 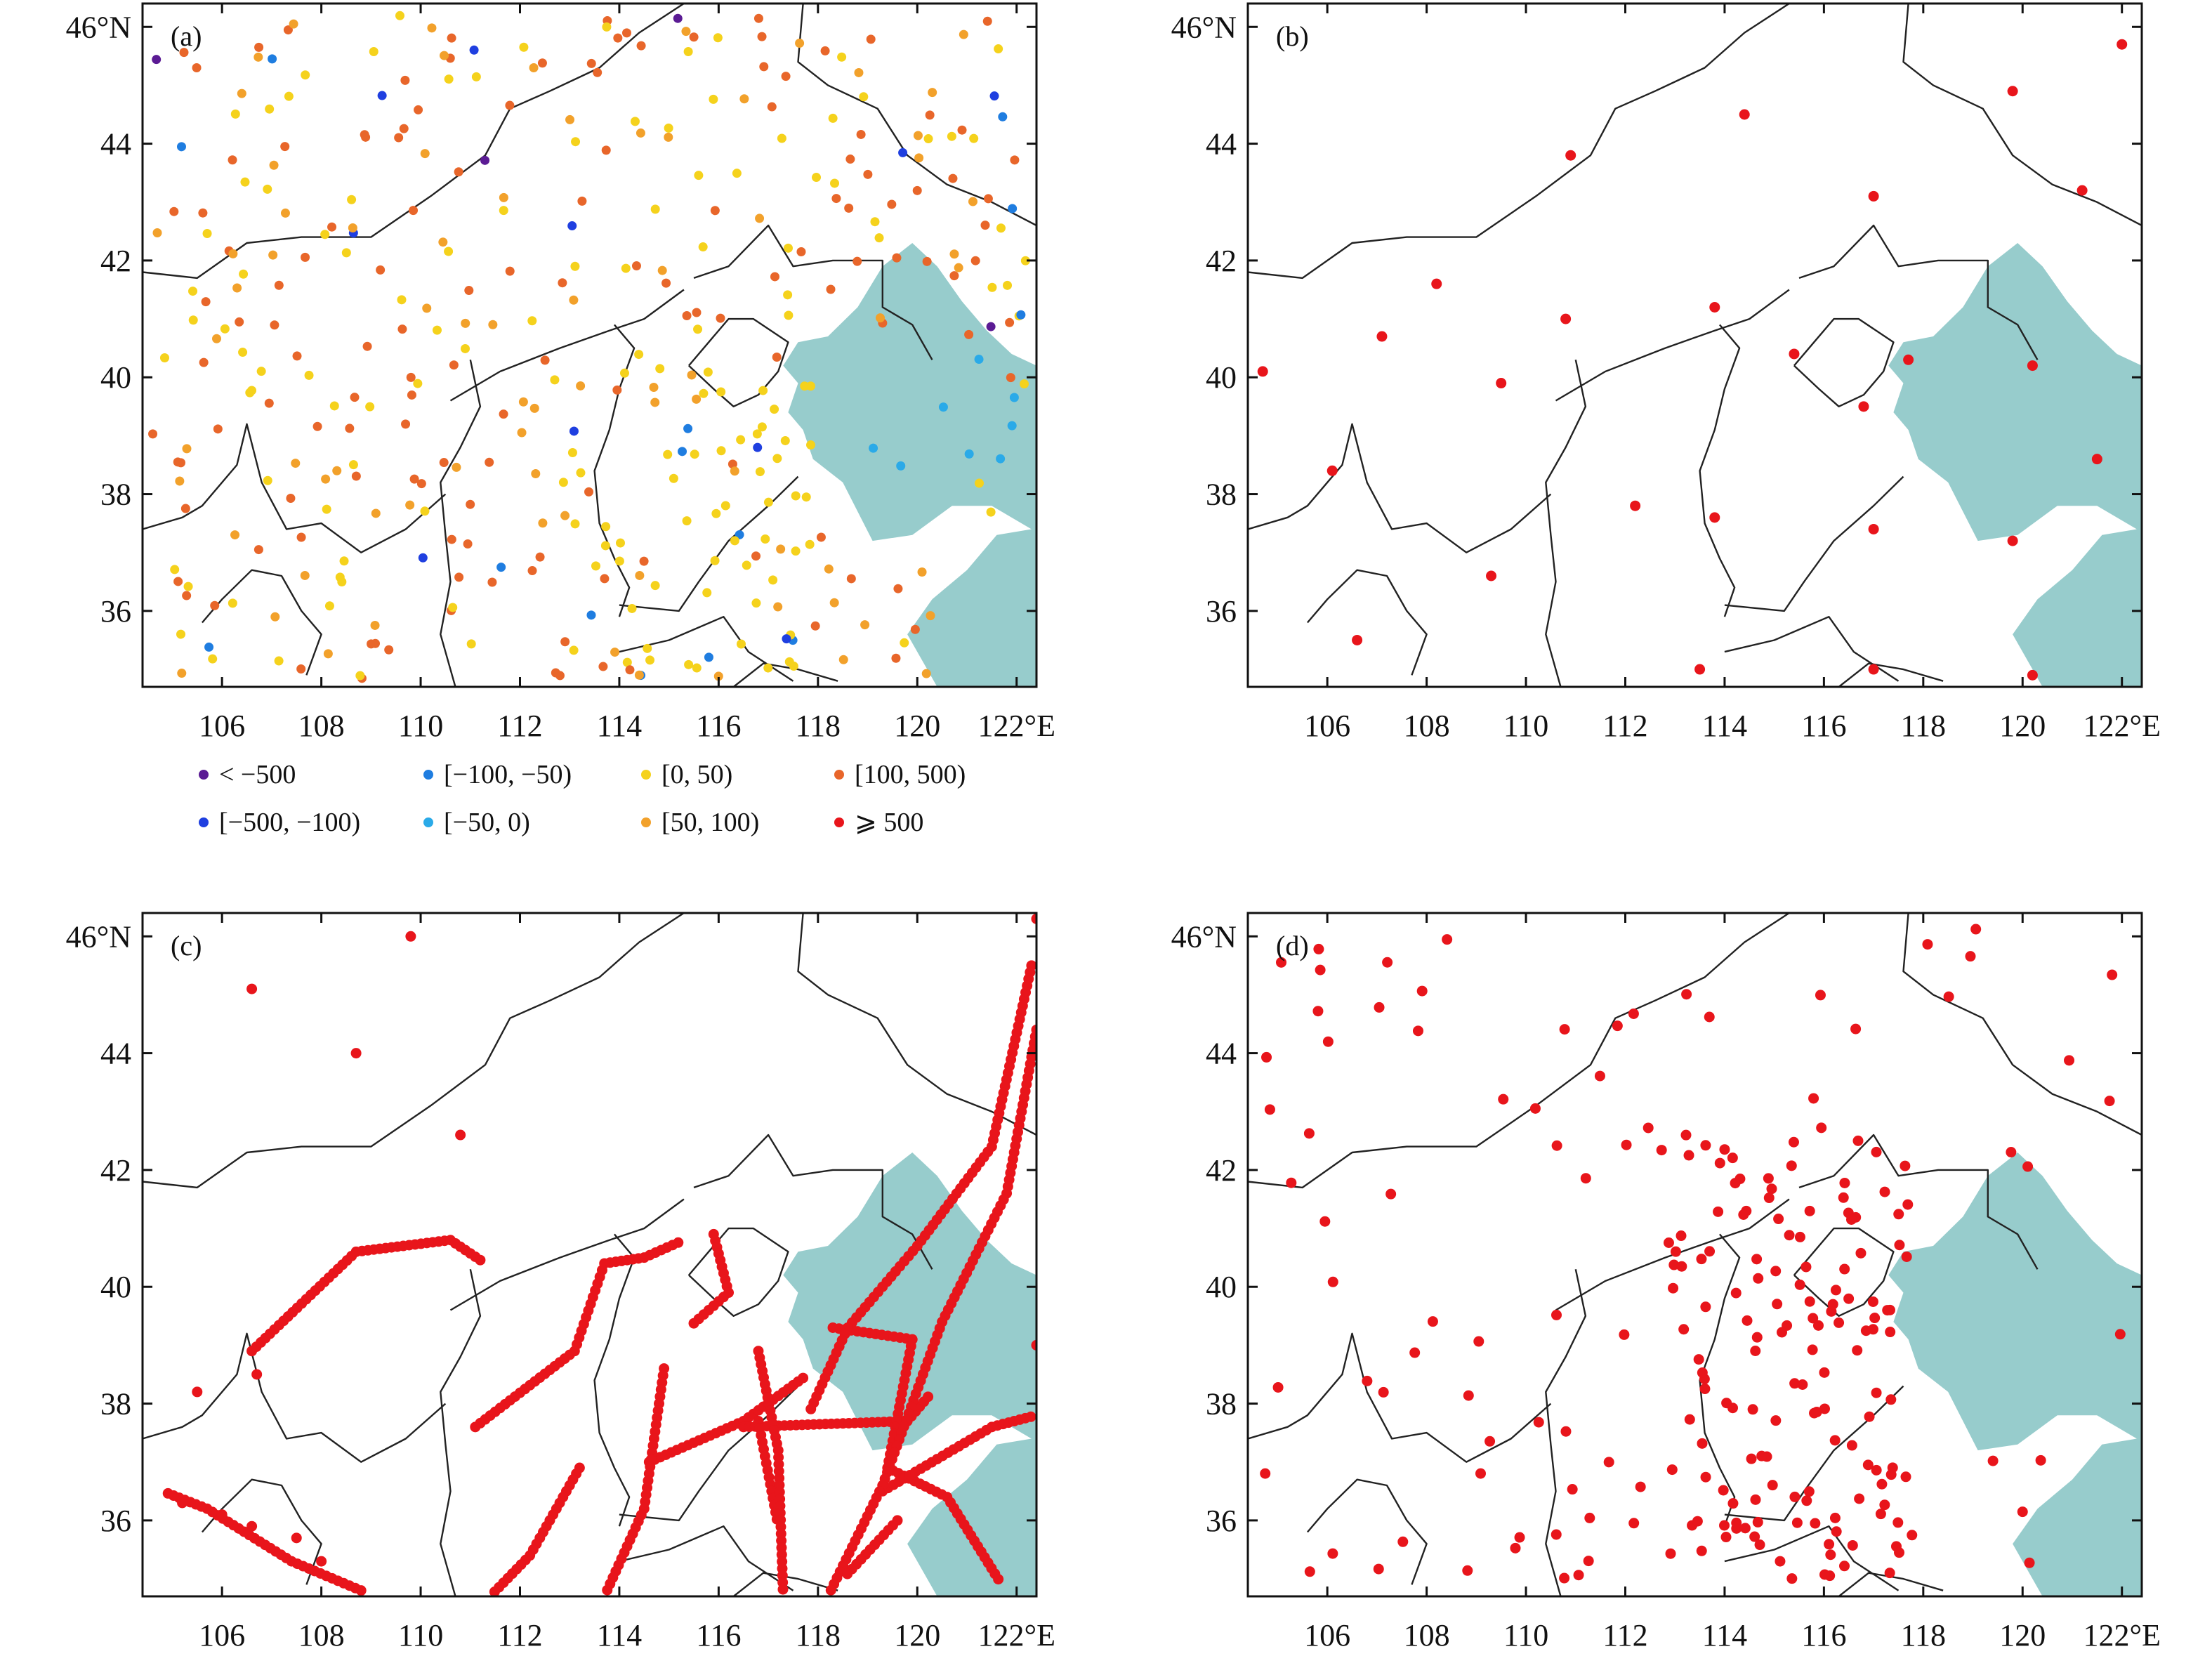 What do you see at coordinates (257, 774) in the screenshot?
I see `legend-label: < −500` at bounding box center [257, 774].